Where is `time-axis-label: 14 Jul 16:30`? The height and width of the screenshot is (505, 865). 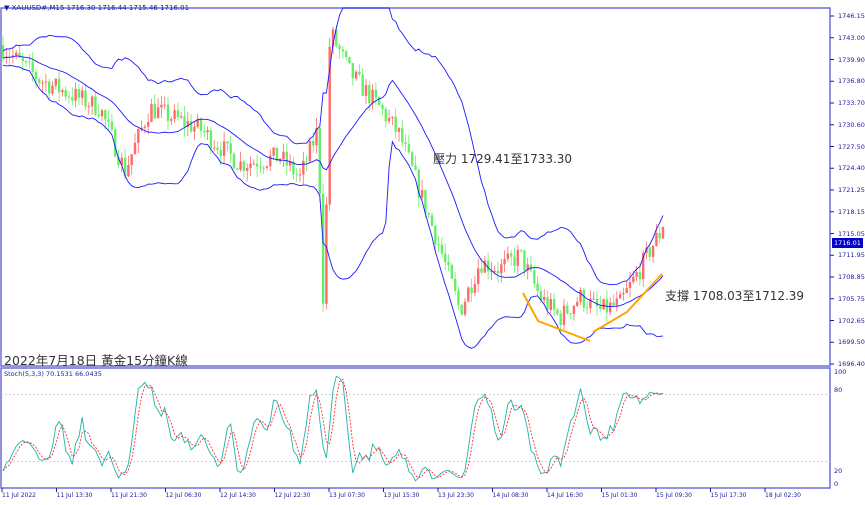
time-axis-label: 14 Jul 16:30 is located at coordinates (565, 495).